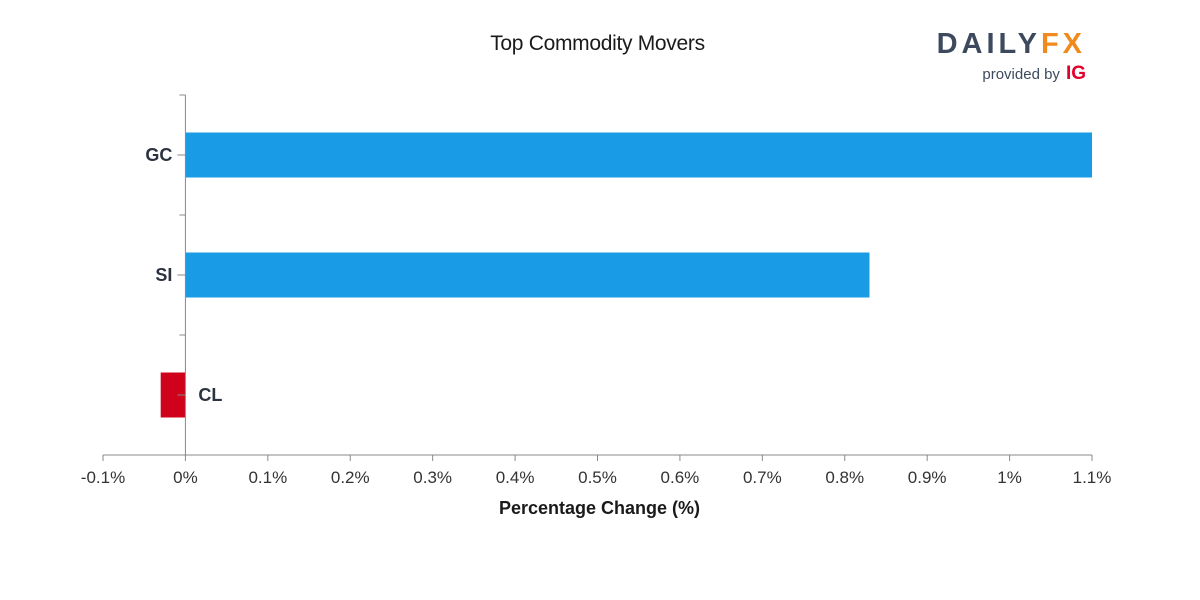 The image size is (1200, 600). I want to click on x-tick-label: -0.1%, so click(103, 477).